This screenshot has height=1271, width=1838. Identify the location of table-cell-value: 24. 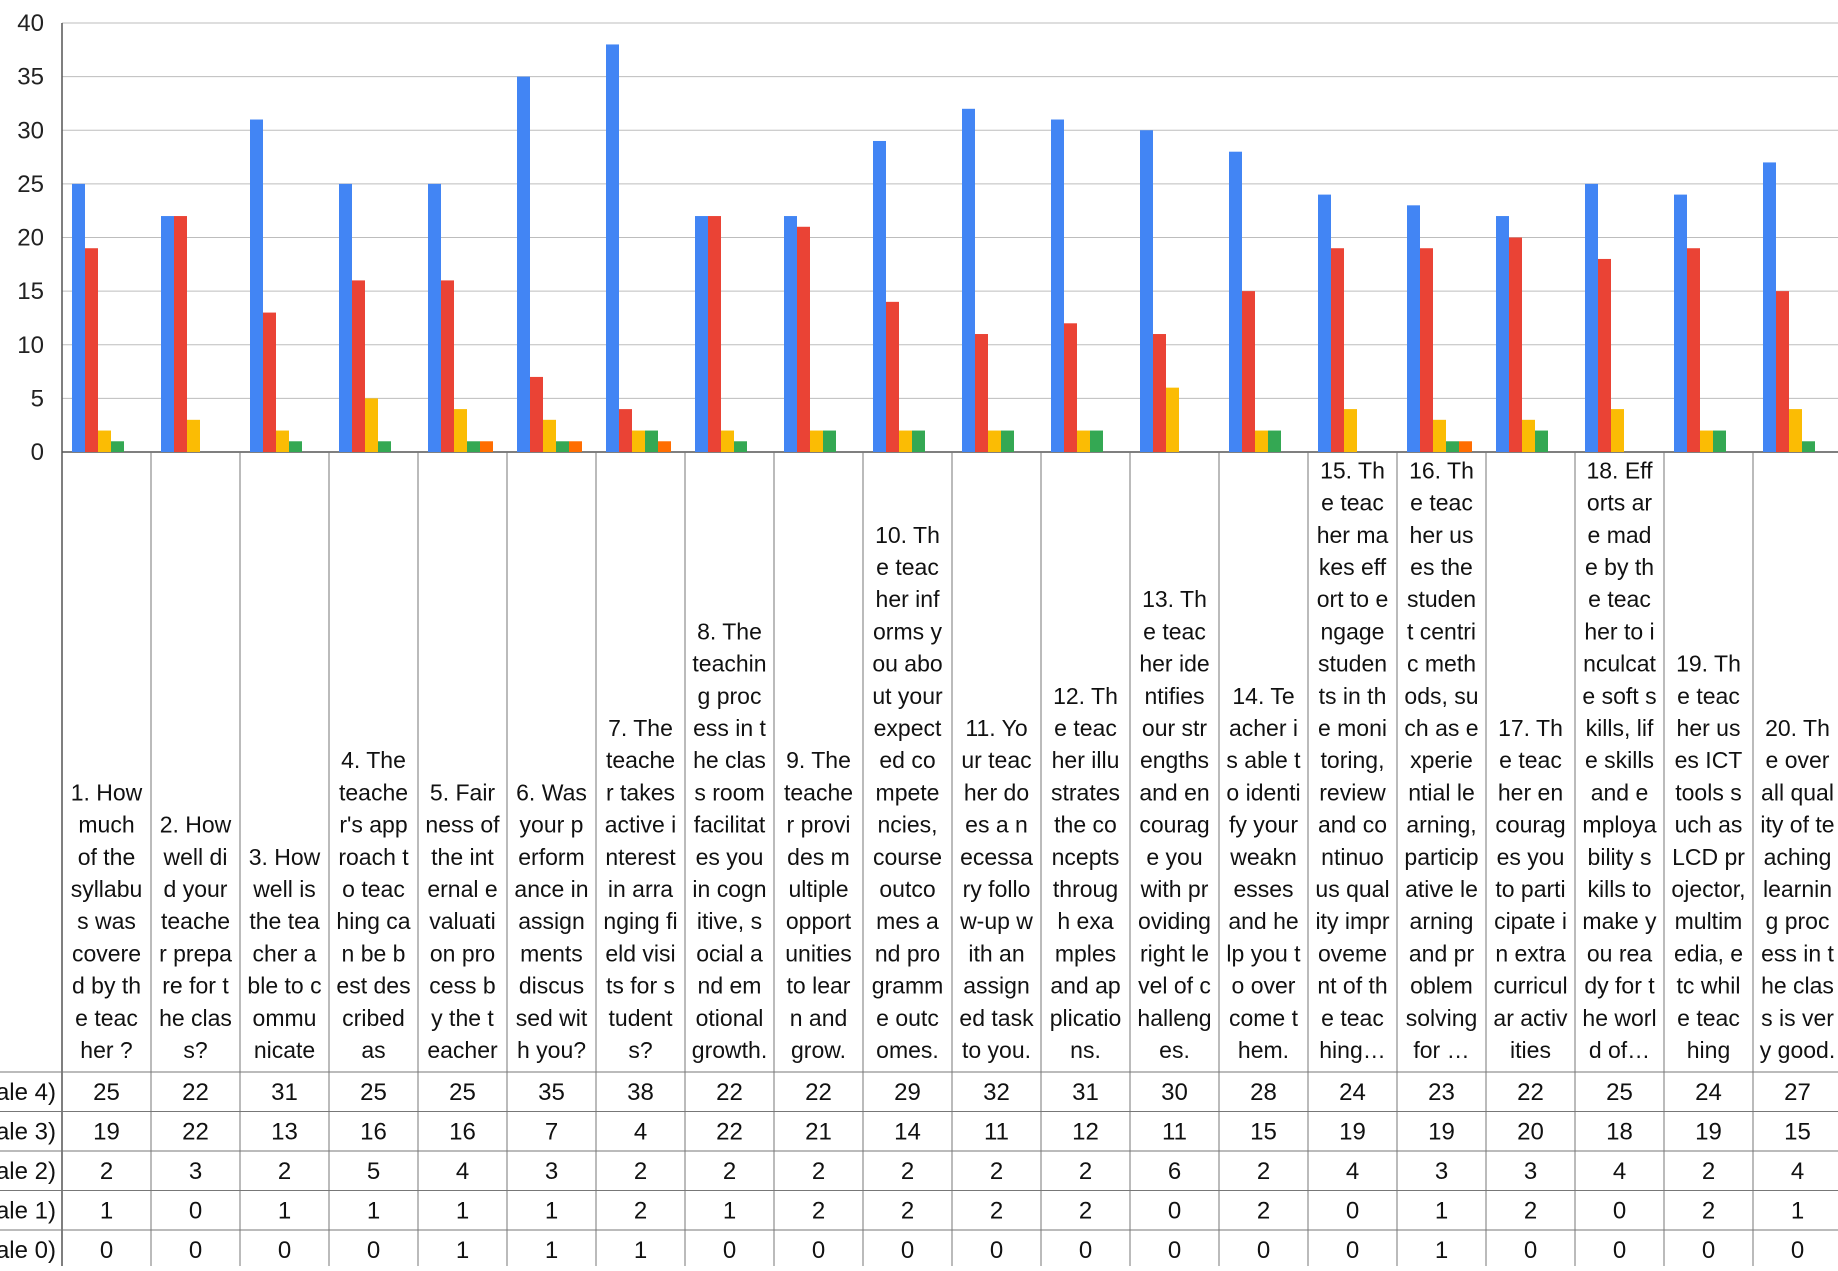
(1708, 1092).